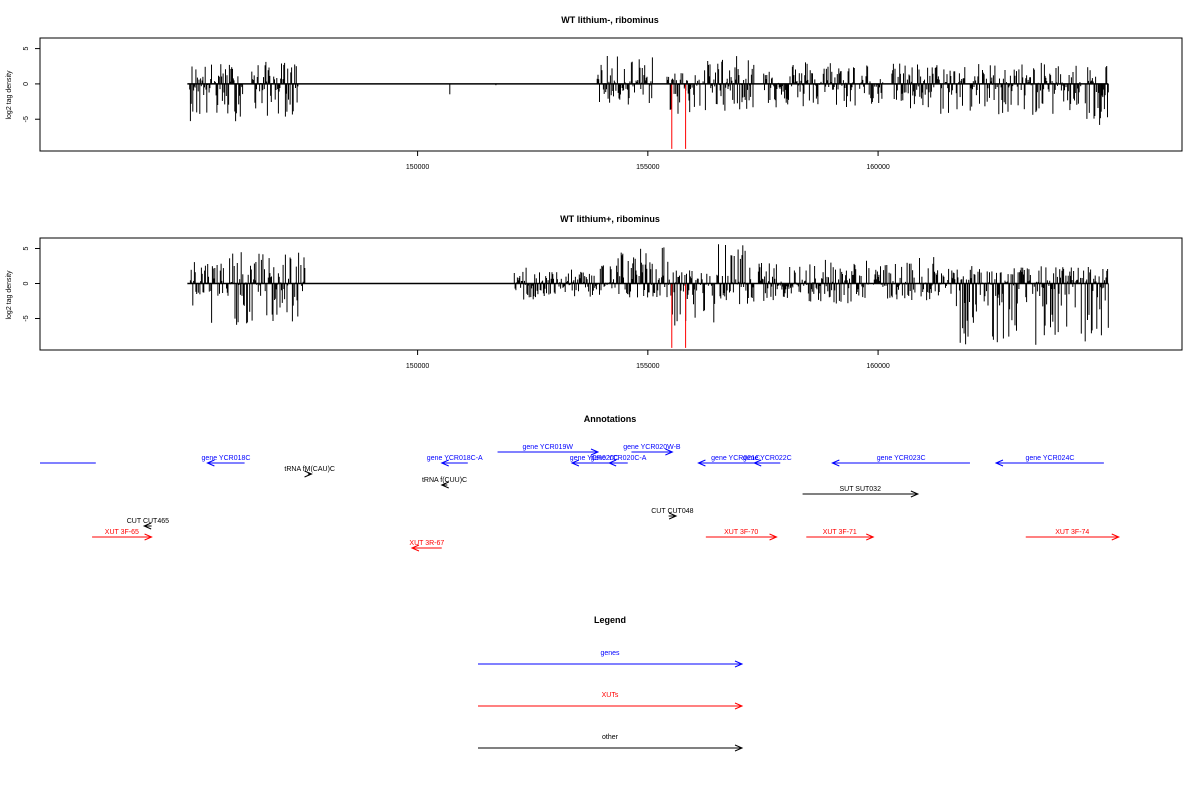 The width and height of the screenshot is (1200, 800). I want to click on legend: Legend genes XUTs other, so click(611, 683).